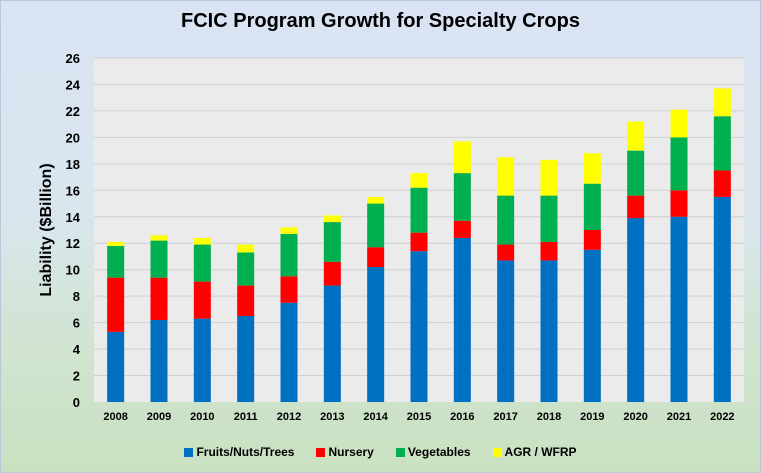 The width and height of the screenshot is (761, 473). What do you see at coordinates (76, 323) in the screenshot?
I see `y-tick-label: 6` at bounding box center [76, 323].